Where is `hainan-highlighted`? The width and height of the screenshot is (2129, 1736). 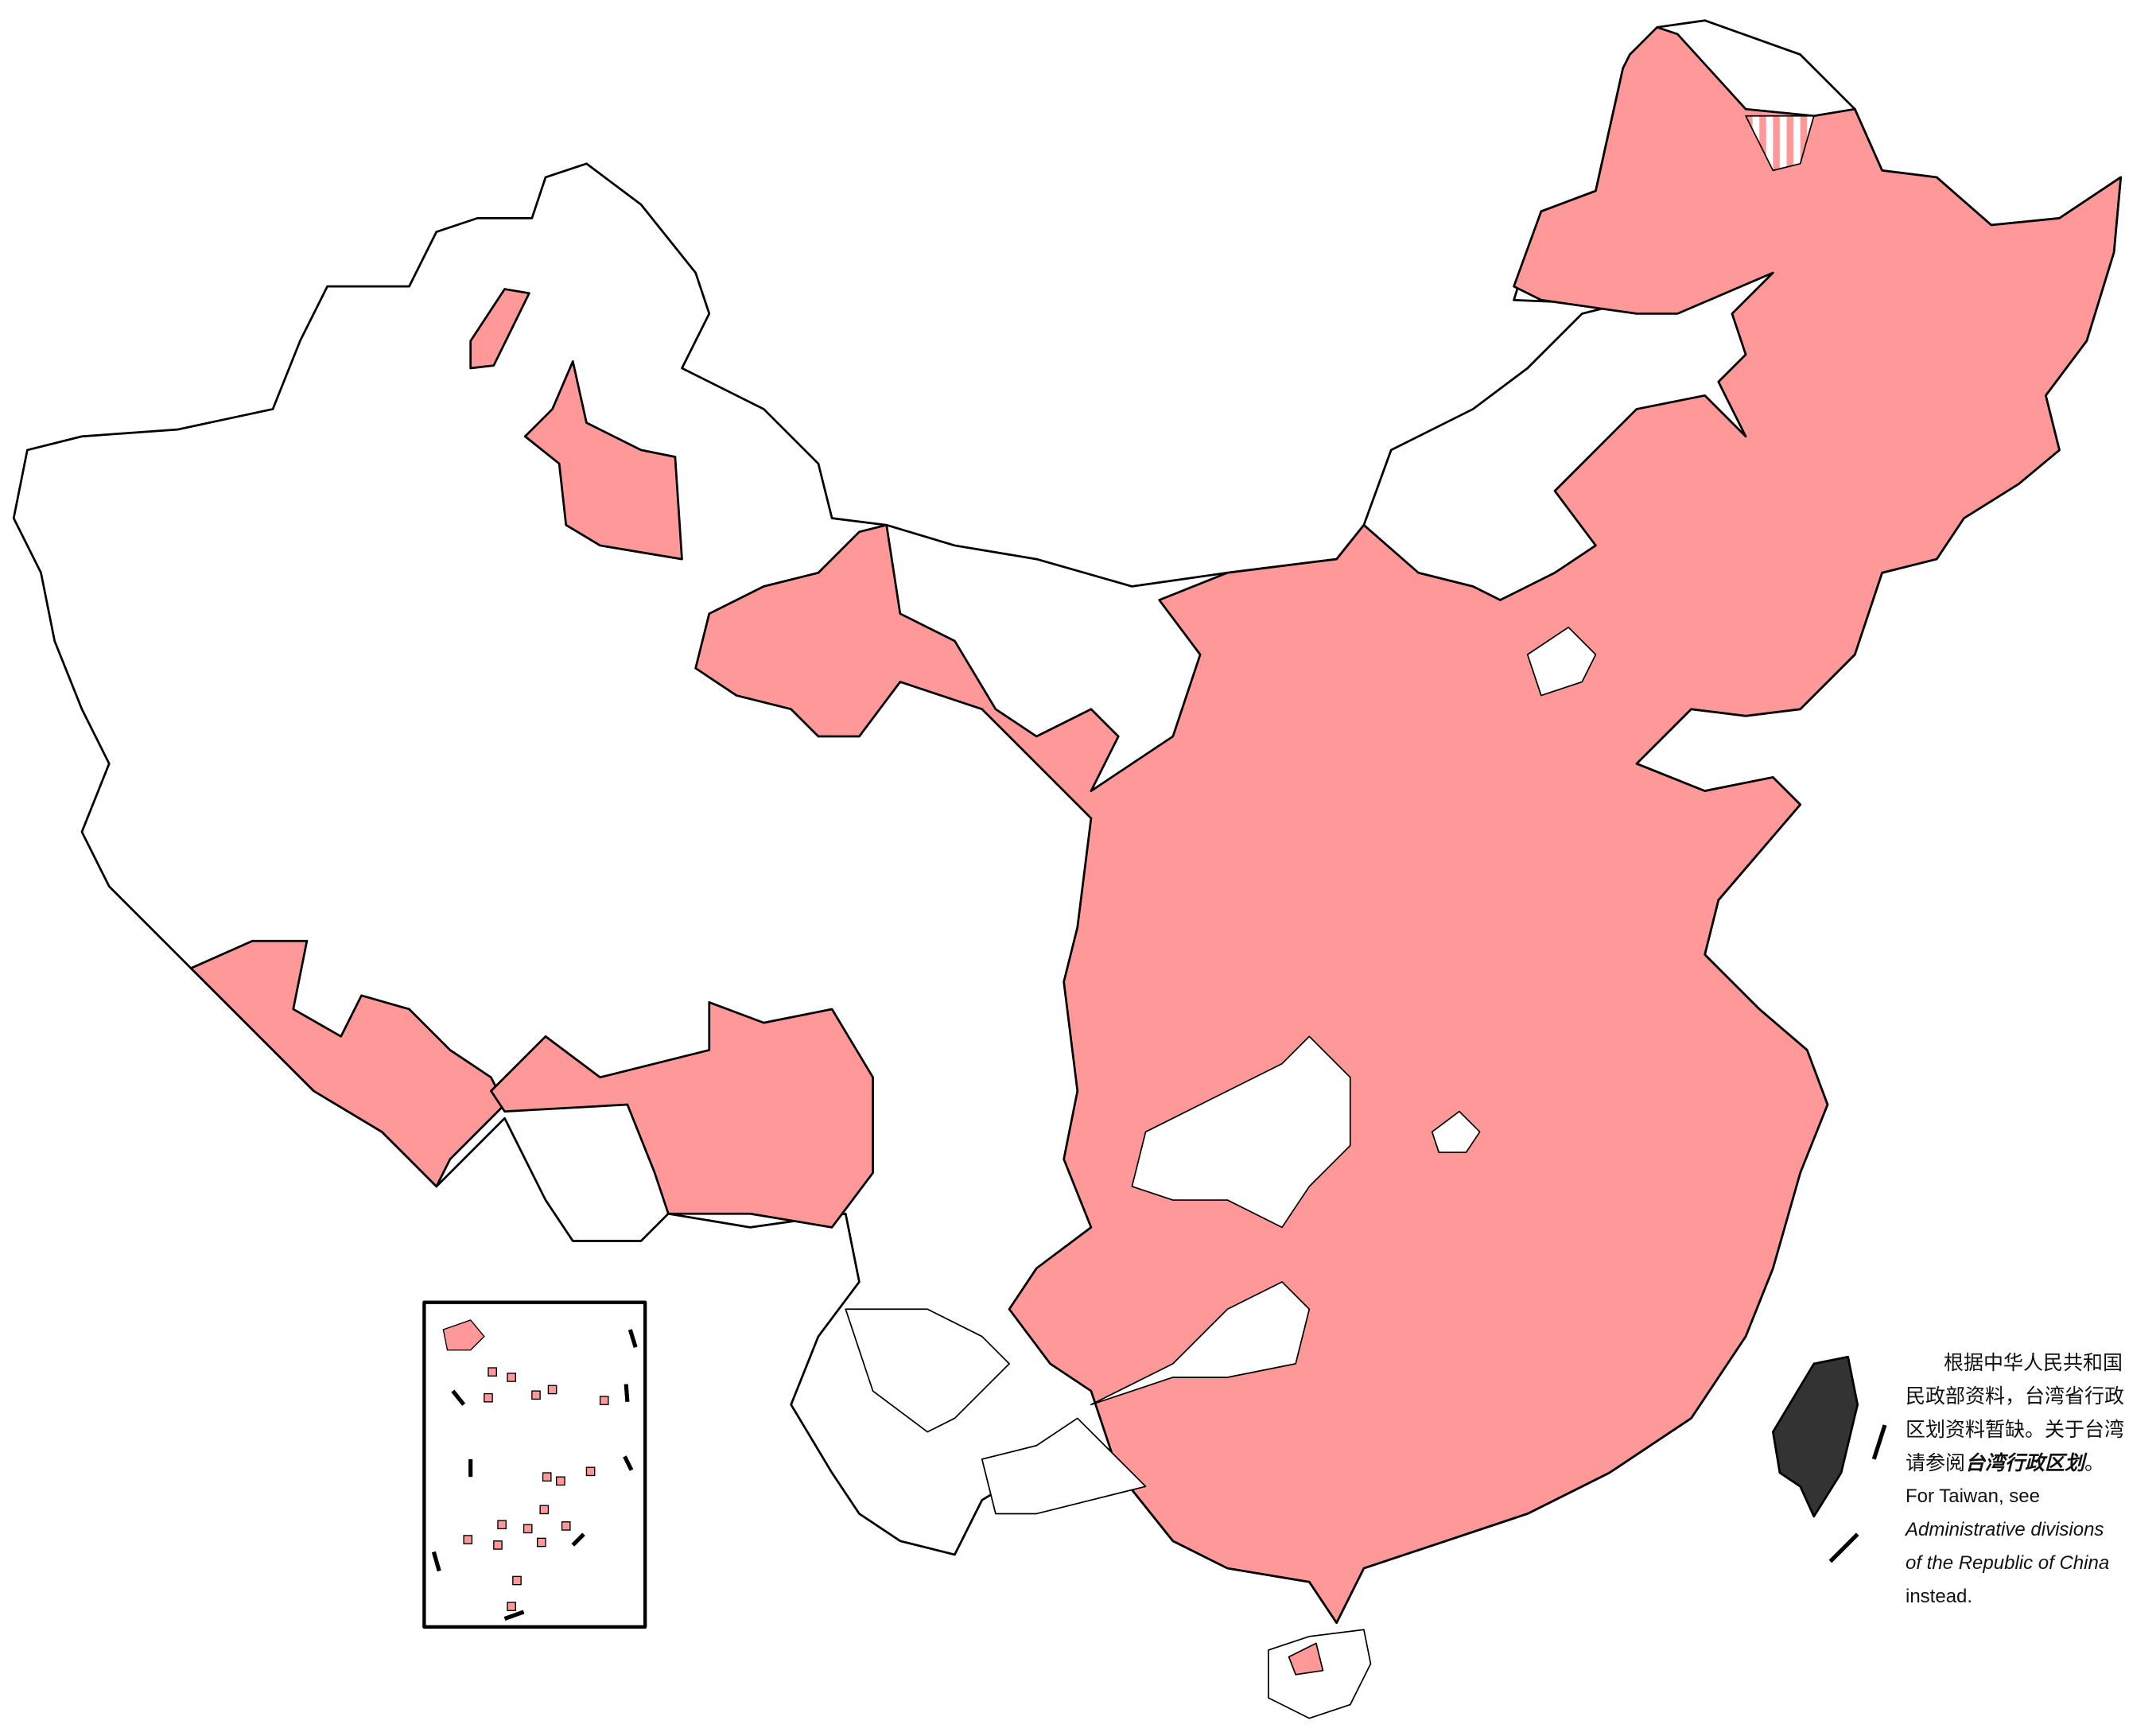 hainan-highlighted is located at coordinates (1306, 1659).